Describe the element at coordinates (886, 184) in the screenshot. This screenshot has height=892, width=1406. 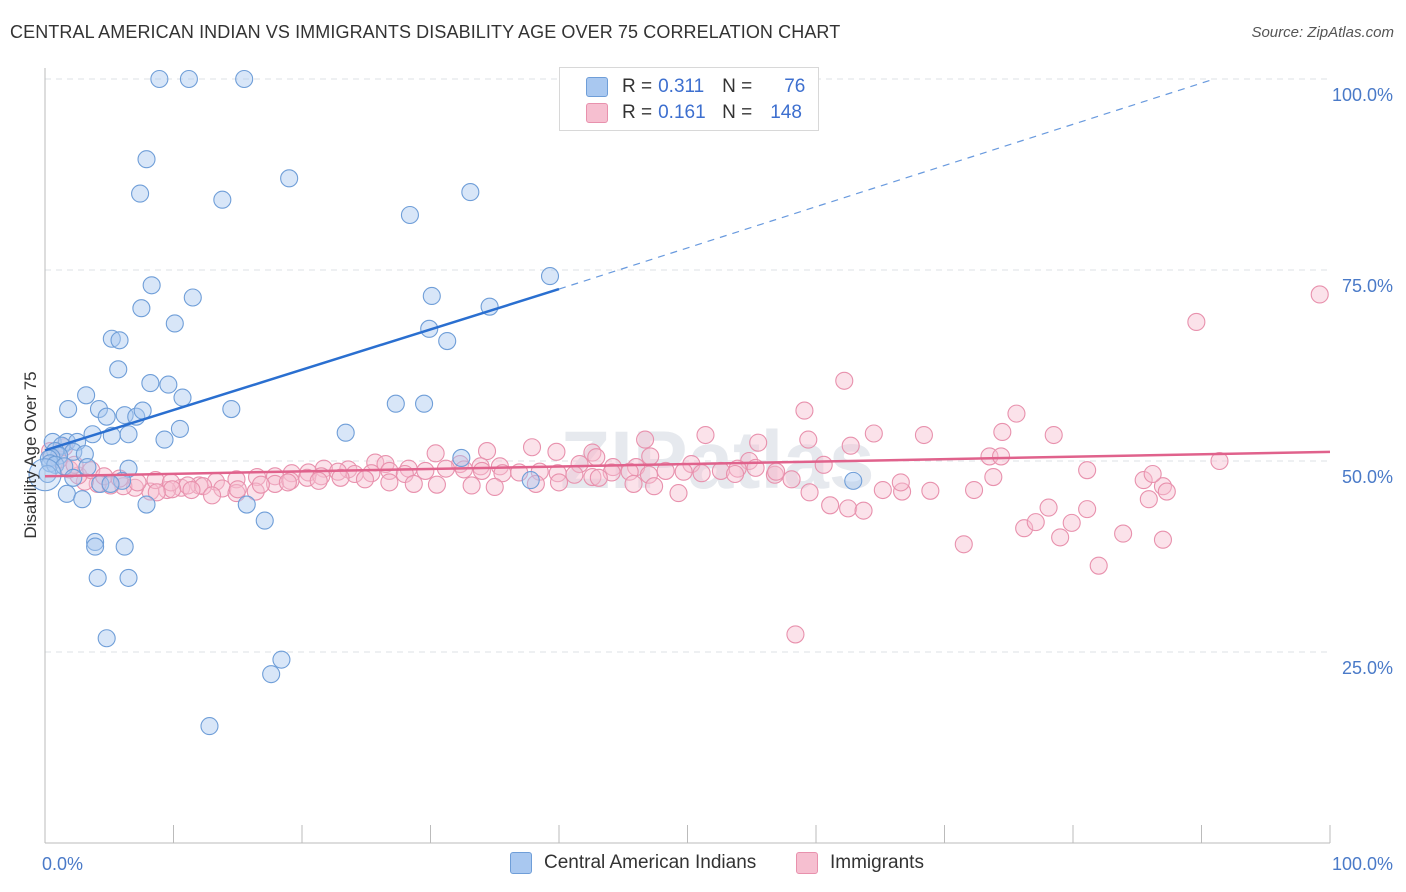
I see `blue-trend-extension` at that location.